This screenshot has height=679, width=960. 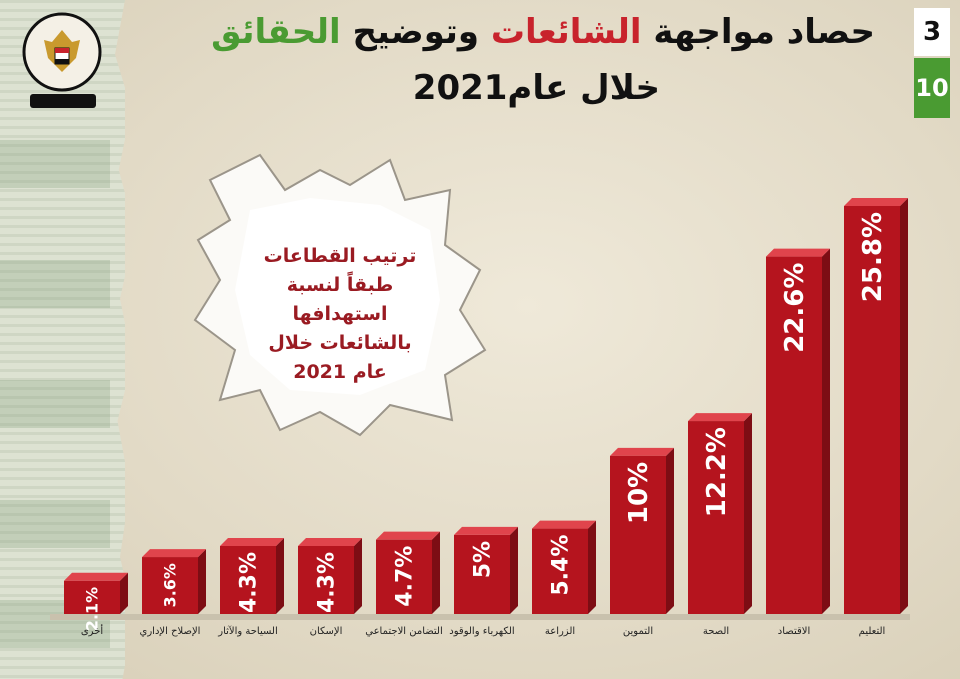 I want to click on bar-group: 12.2% الصحة, so click(x=720, y=525).